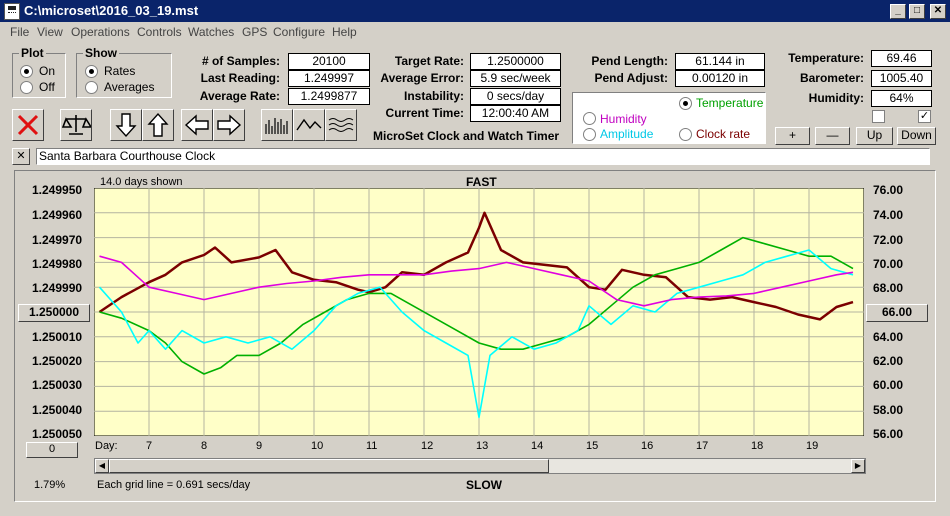  I want to click on series-line-humidity, so click(476, 281).